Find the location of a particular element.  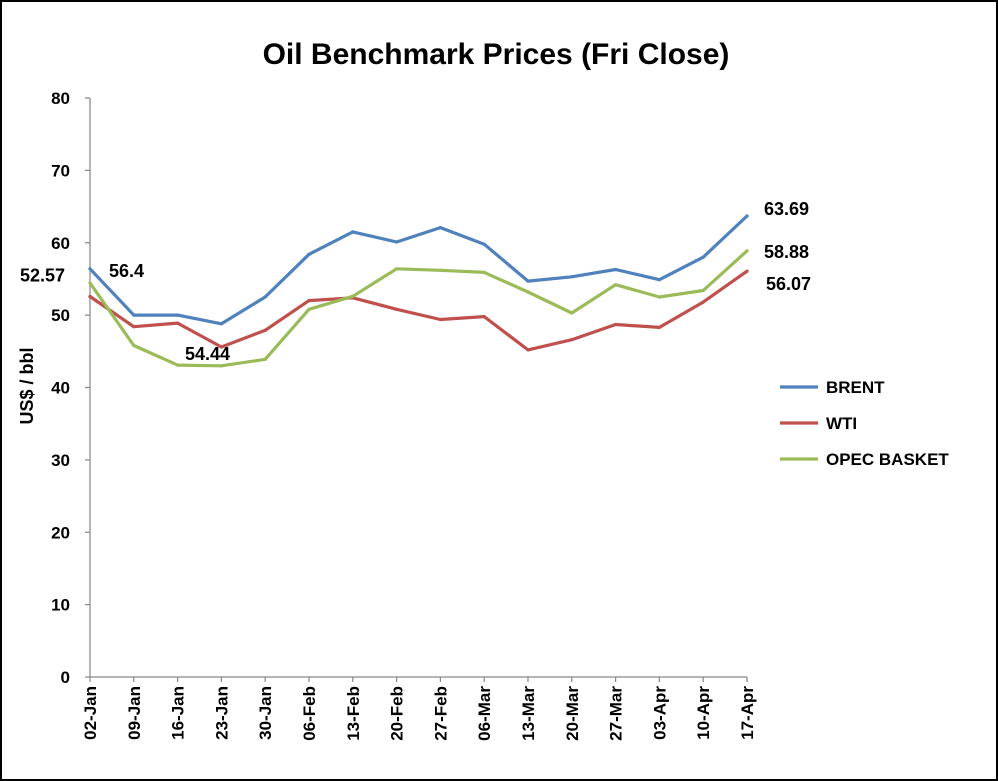

y-tick-label: 70 is located at coordinates (60, 170).